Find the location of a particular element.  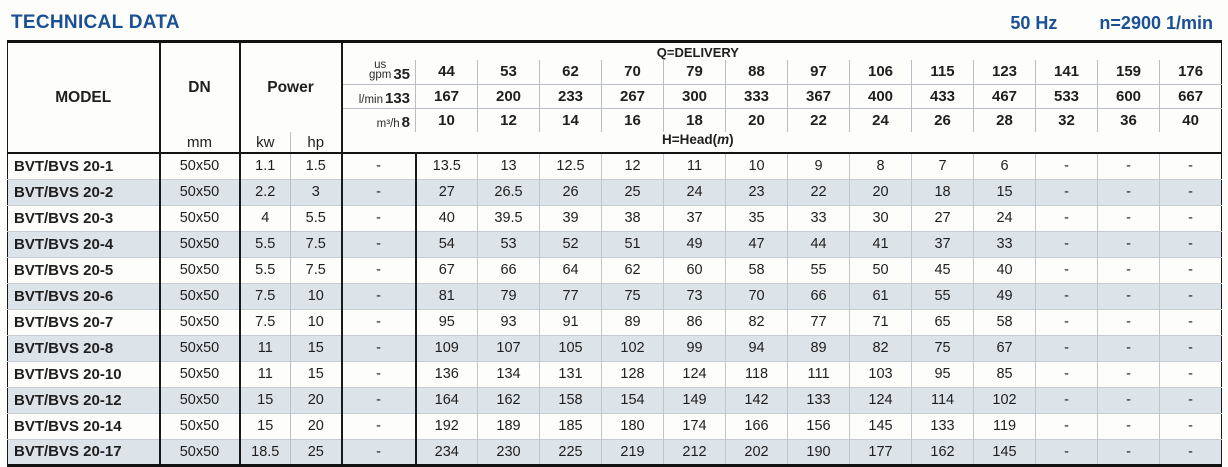

kw-value: 11 is located at coordinates (265, 347).